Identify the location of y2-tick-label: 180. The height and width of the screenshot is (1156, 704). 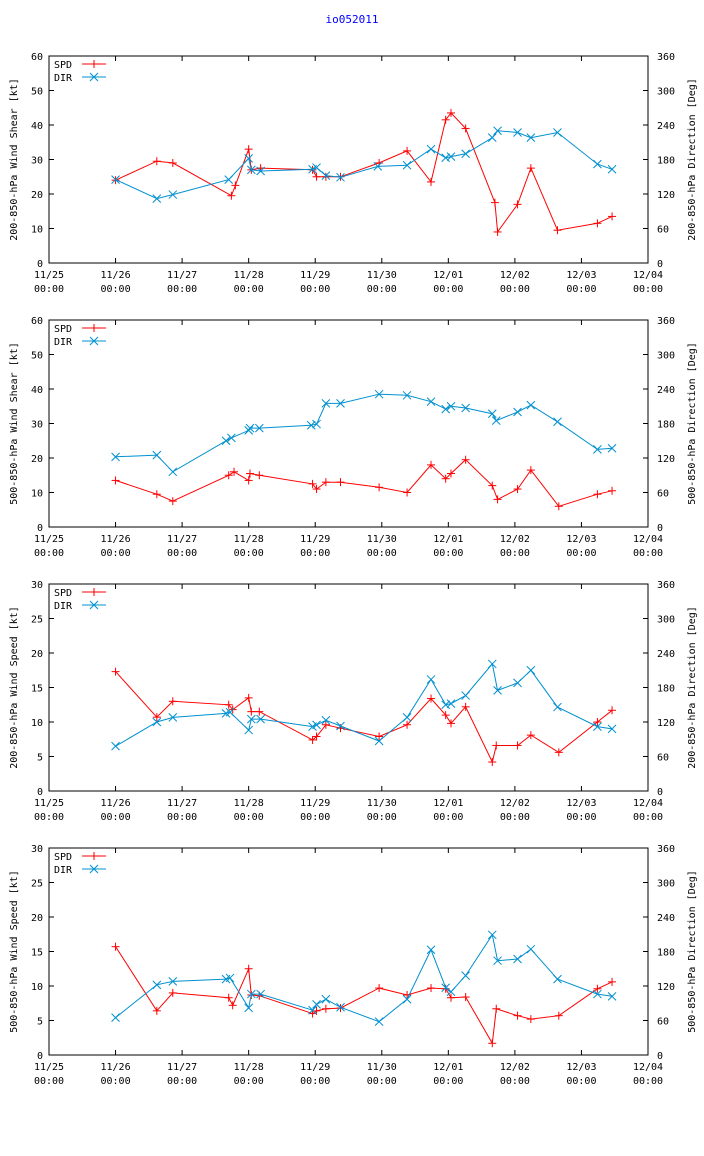
(666, 953).